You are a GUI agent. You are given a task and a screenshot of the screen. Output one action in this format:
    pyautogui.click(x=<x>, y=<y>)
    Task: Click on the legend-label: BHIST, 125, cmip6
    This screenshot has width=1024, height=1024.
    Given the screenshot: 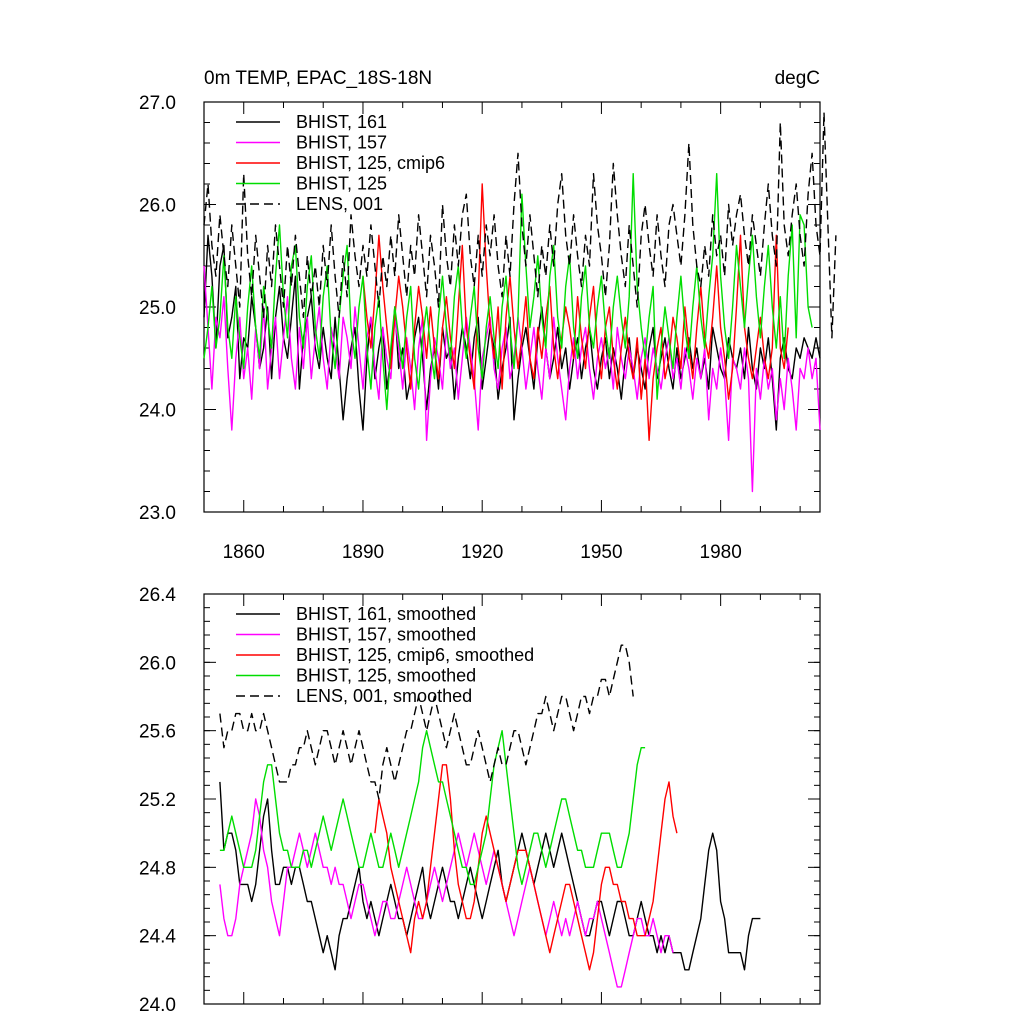 What is the action you would take?
    pyautogui.click(x=370, y=163)
    